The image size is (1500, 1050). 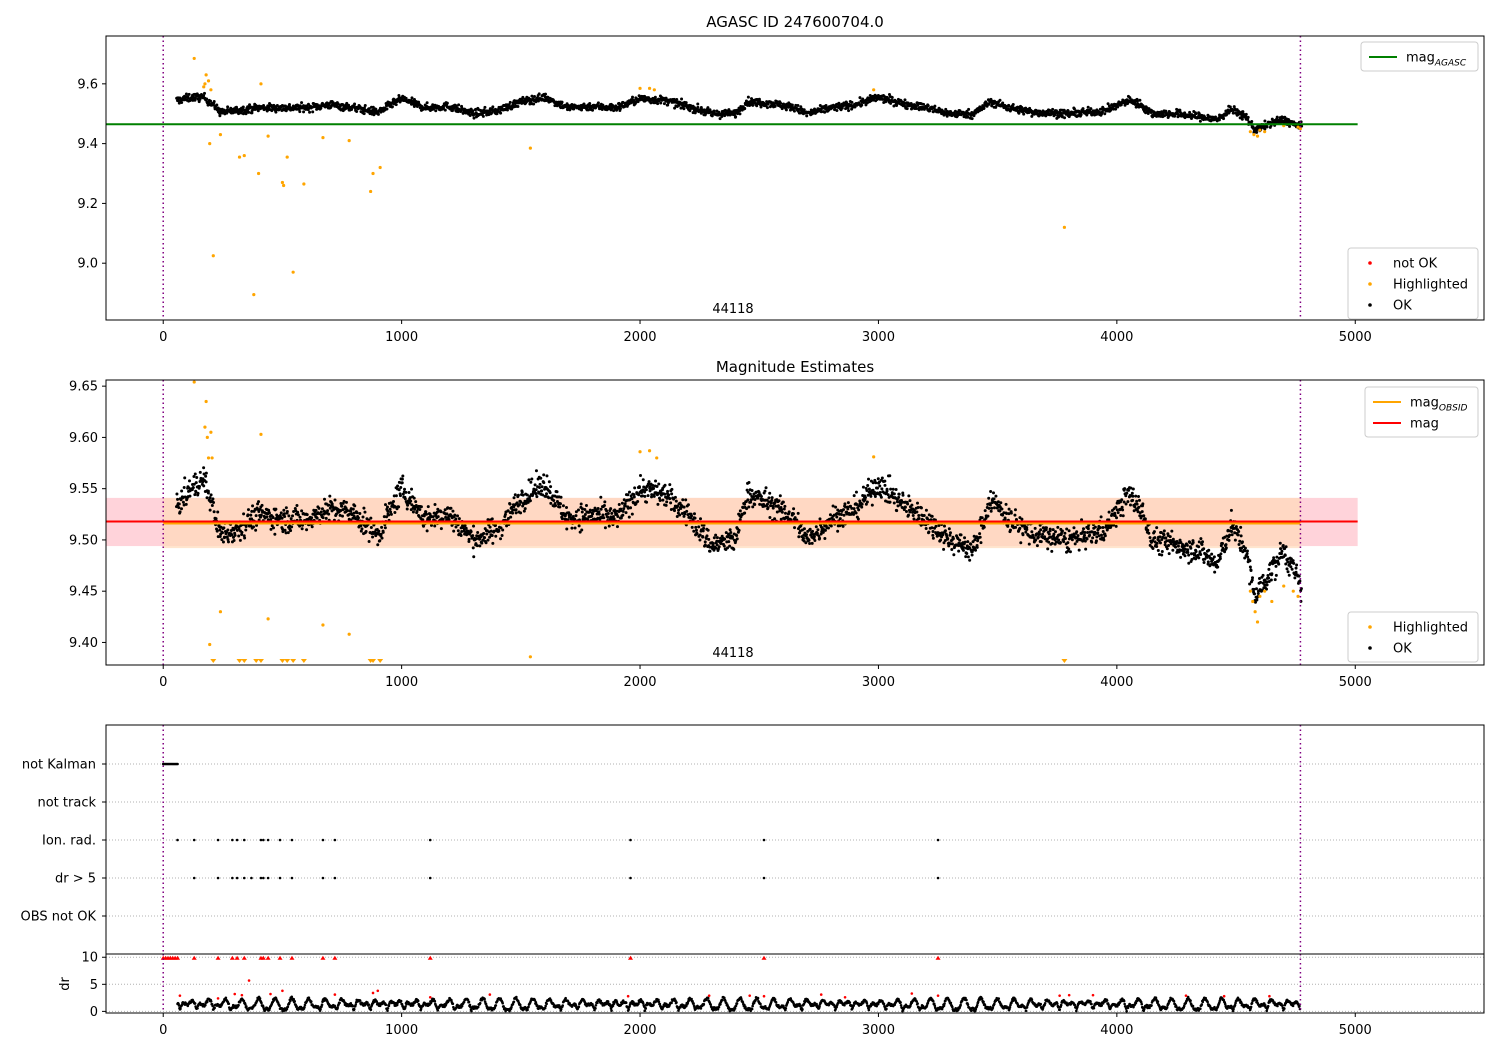 I want to click on x-tick-label: 4000, so click(x=1116, y=337).